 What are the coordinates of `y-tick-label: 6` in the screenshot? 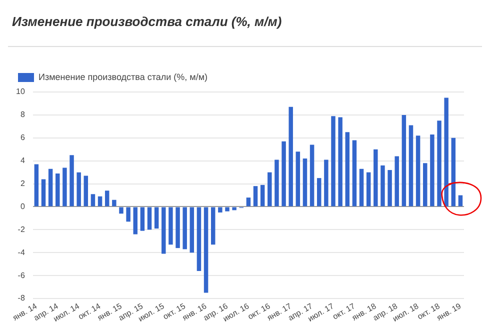 It's located at (23, 137).